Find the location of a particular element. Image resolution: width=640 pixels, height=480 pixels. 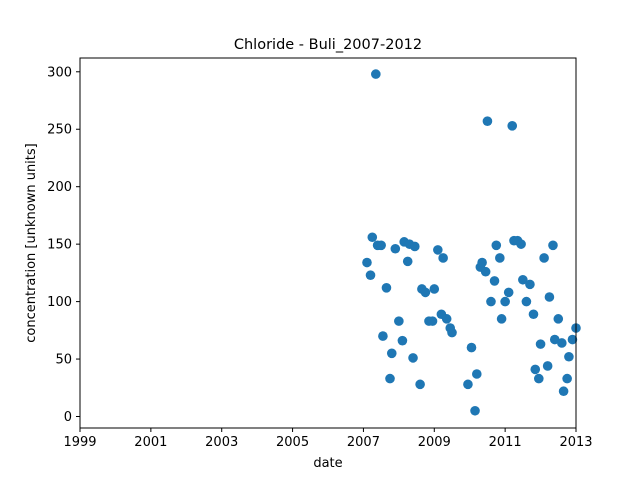

x-tick-label: 2011 is located at coordinates (505, 442).